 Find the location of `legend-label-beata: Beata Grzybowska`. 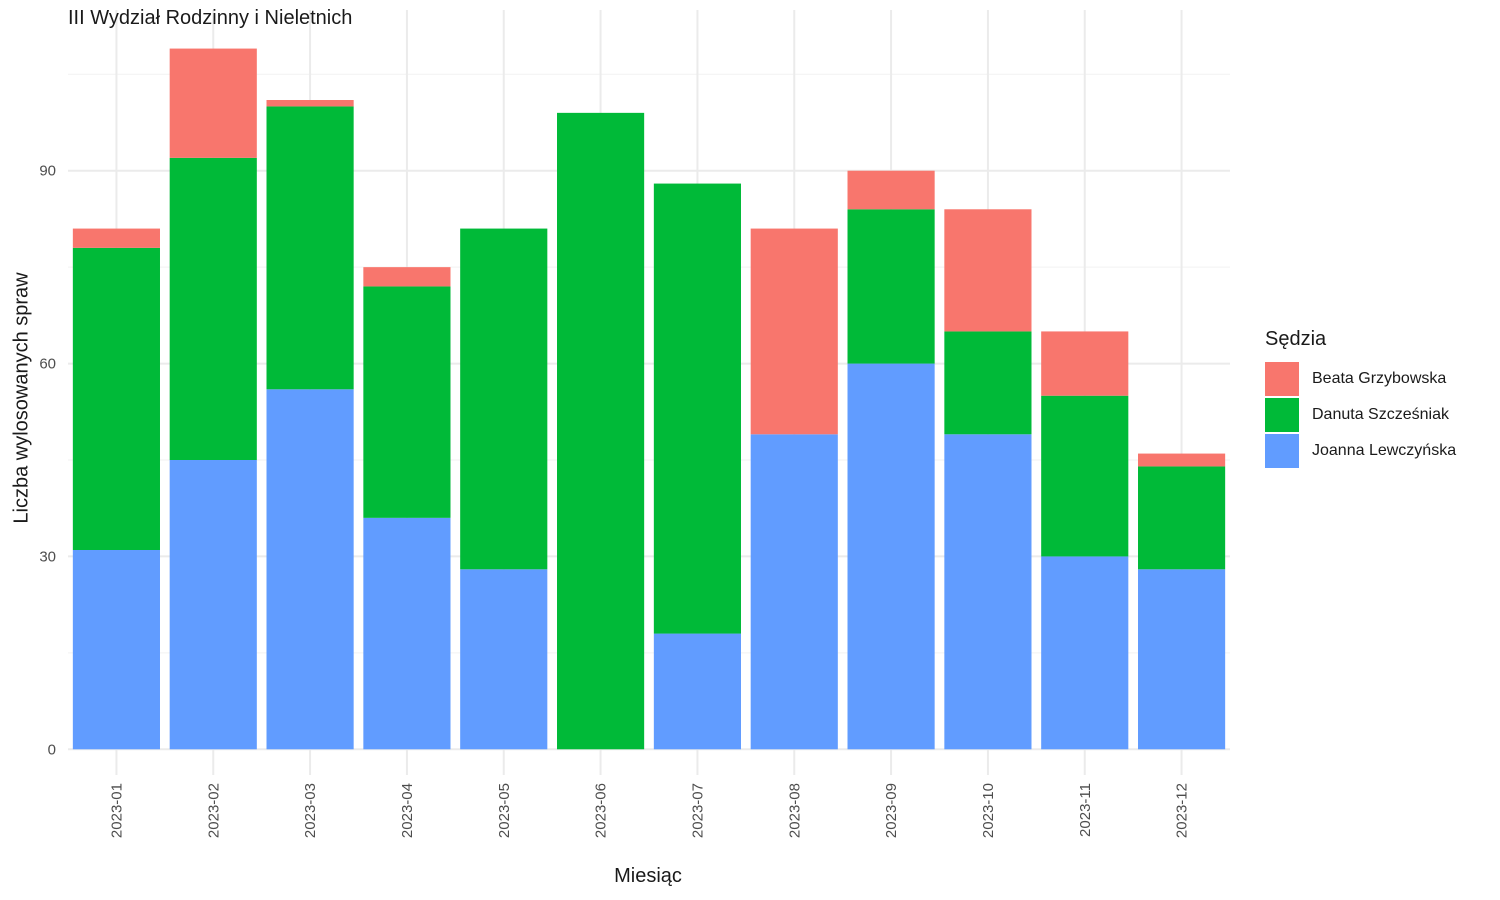

legend-label-beata: Beata Grzybowska is located at coordinates (1379, 378).